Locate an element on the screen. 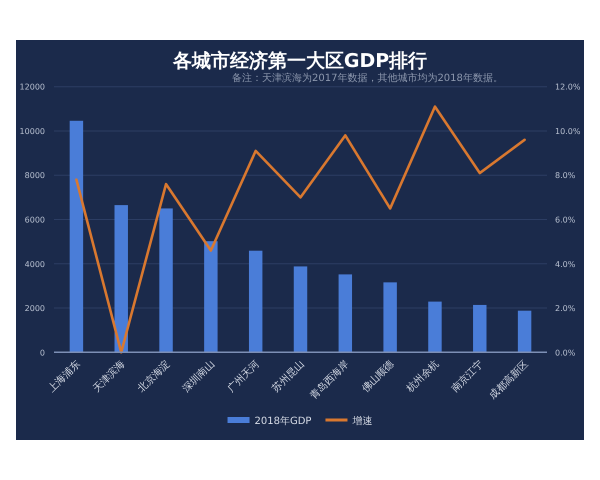 The image size is (600, 480). y-tick-label: 4000 is located at coordinates (34, 264).